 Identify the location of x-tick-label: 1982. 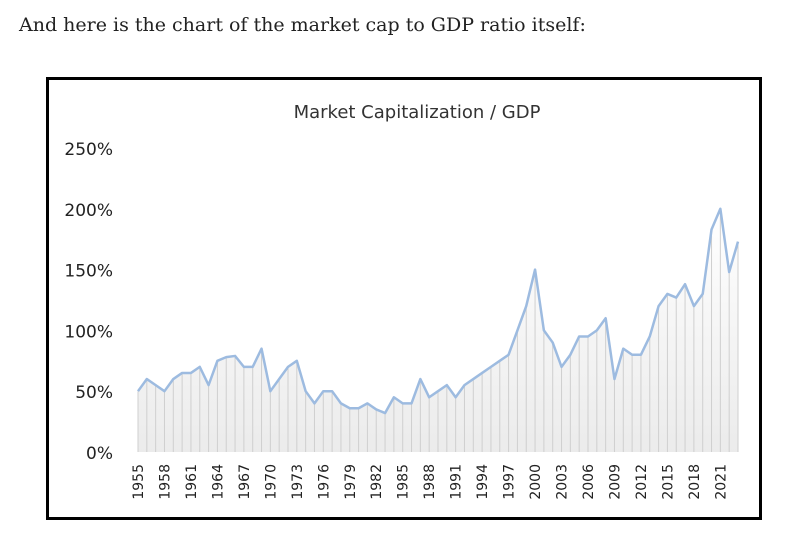
(377, 482).